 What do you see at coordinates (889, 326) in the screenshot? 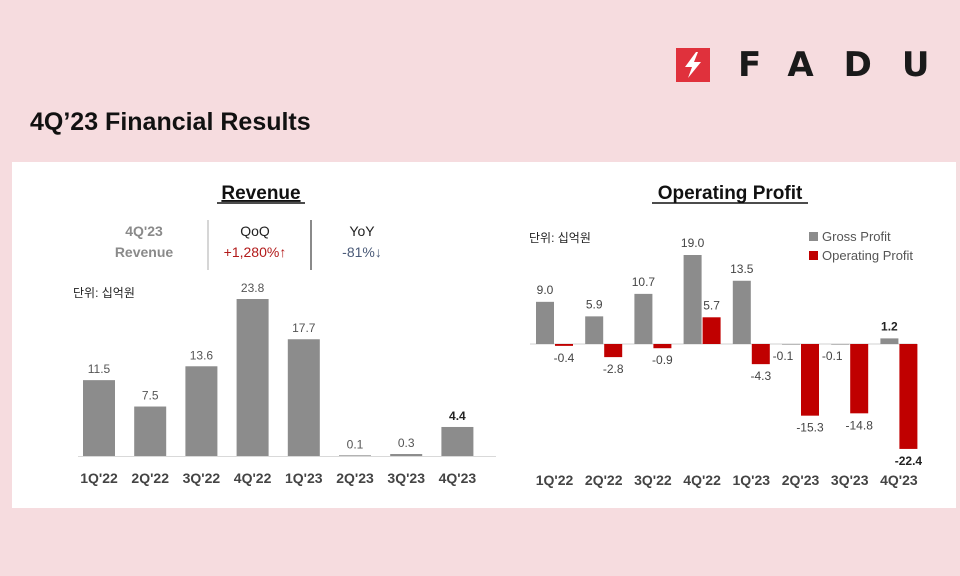
I see `op-value-label-gross-8: 1.2` at bounding box center [889, 326].